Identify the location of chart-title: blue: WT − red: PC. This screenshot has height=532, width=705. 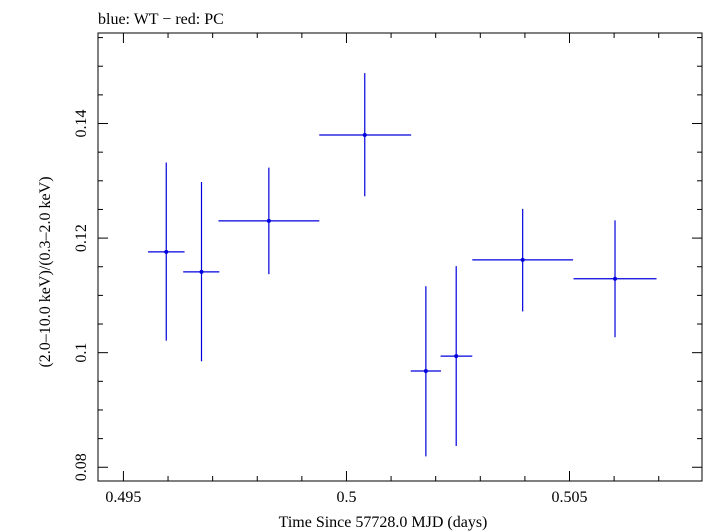
(161, 19).